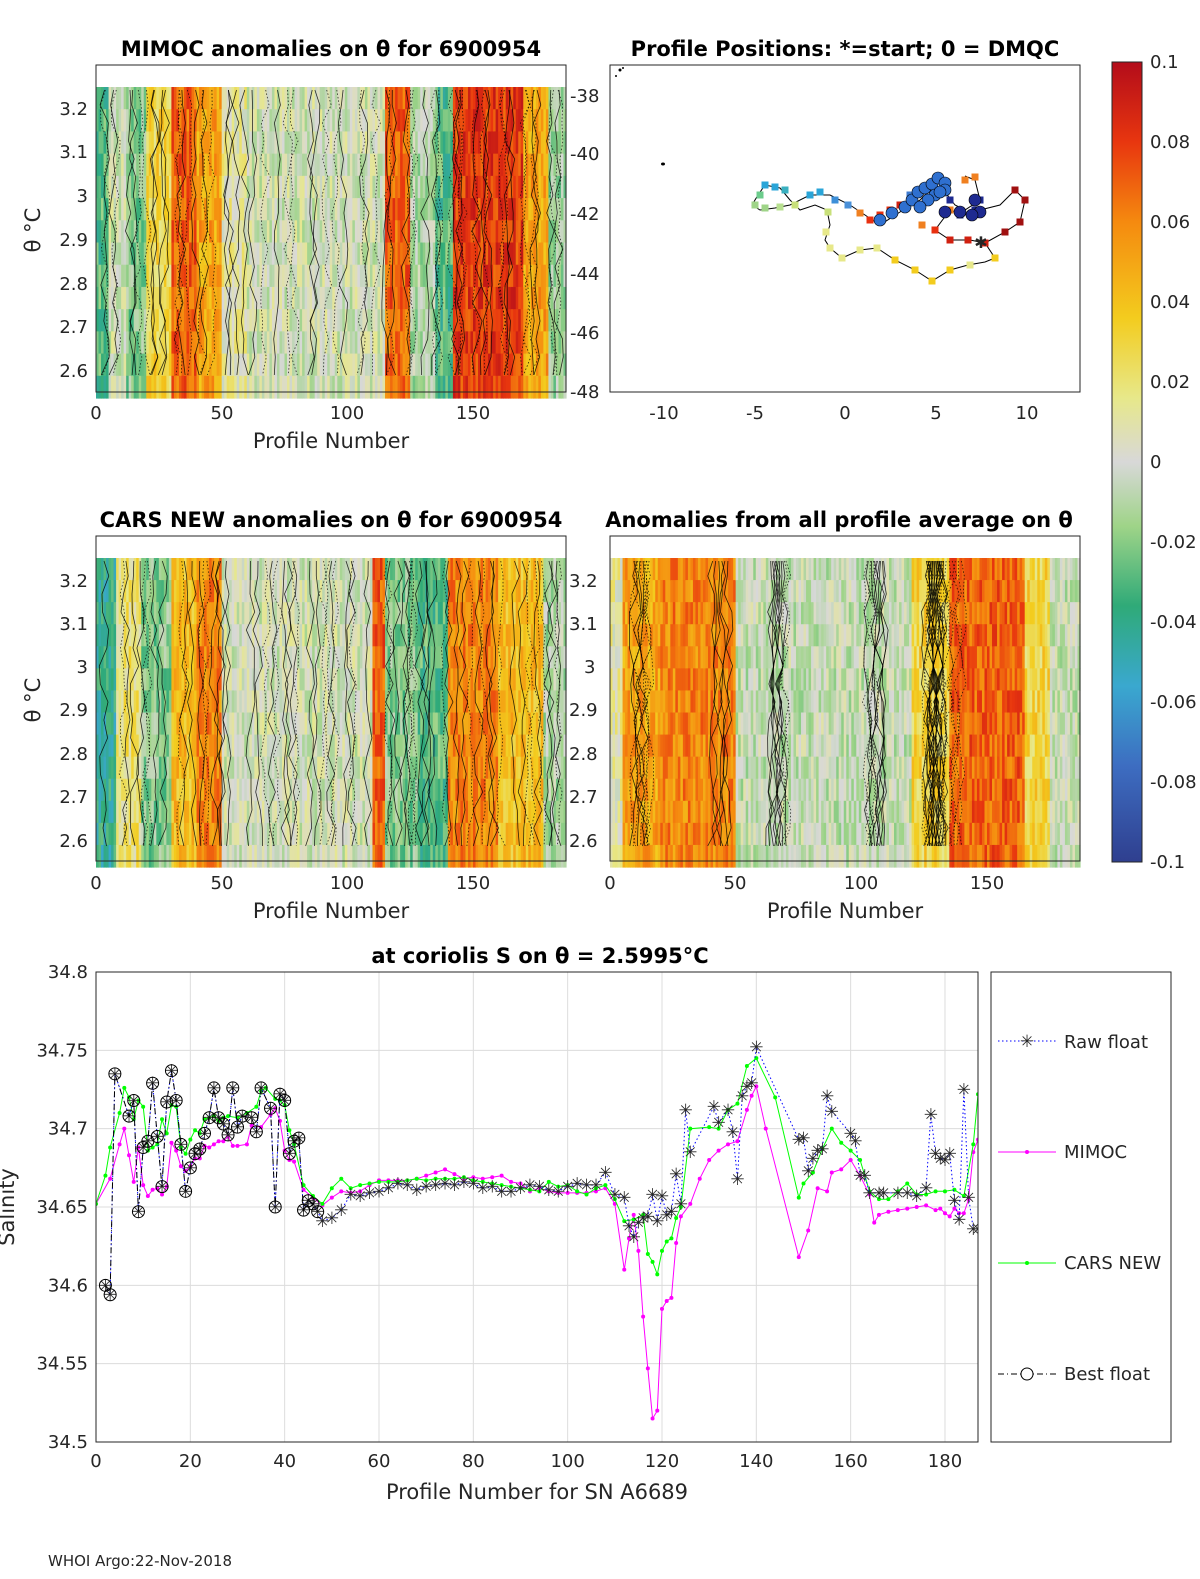 Image resolution: width=1200 pixels, height=1579 pixels. Describe the element at coordinates (975, 200) in the screenshot. I see `dmqc-point` at that location.